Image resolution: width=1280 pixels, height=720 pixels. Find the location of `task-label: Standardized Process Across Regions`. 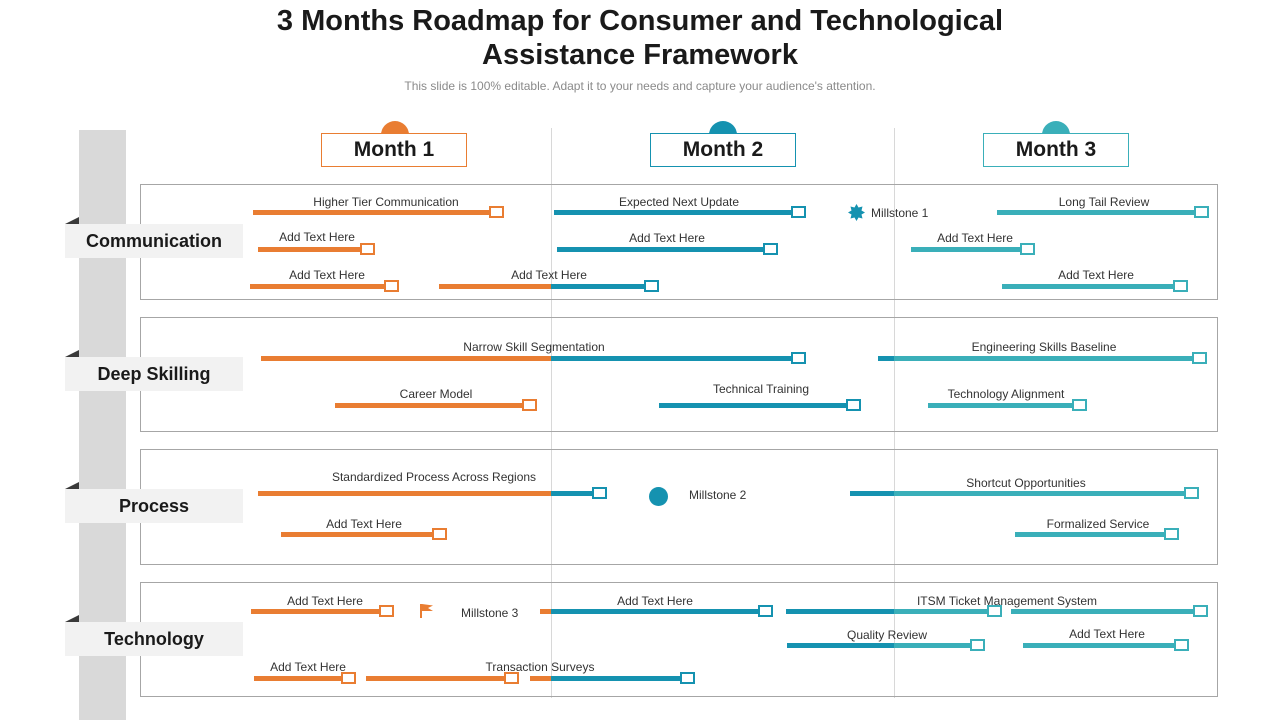

task-label: Standardized Process Across Regions is located at coordinates (434, 477).